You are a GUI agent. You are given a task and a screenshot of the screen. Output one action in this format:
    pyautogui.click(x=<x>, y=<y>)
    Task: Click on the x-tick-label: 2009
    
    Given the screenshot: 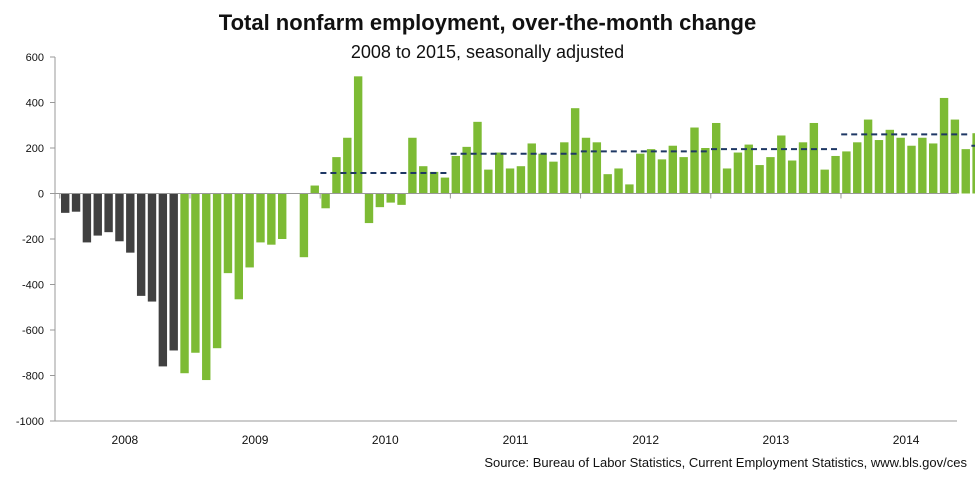 What is the action you would take?
    pyautogui.click(x=255, y=440)
    